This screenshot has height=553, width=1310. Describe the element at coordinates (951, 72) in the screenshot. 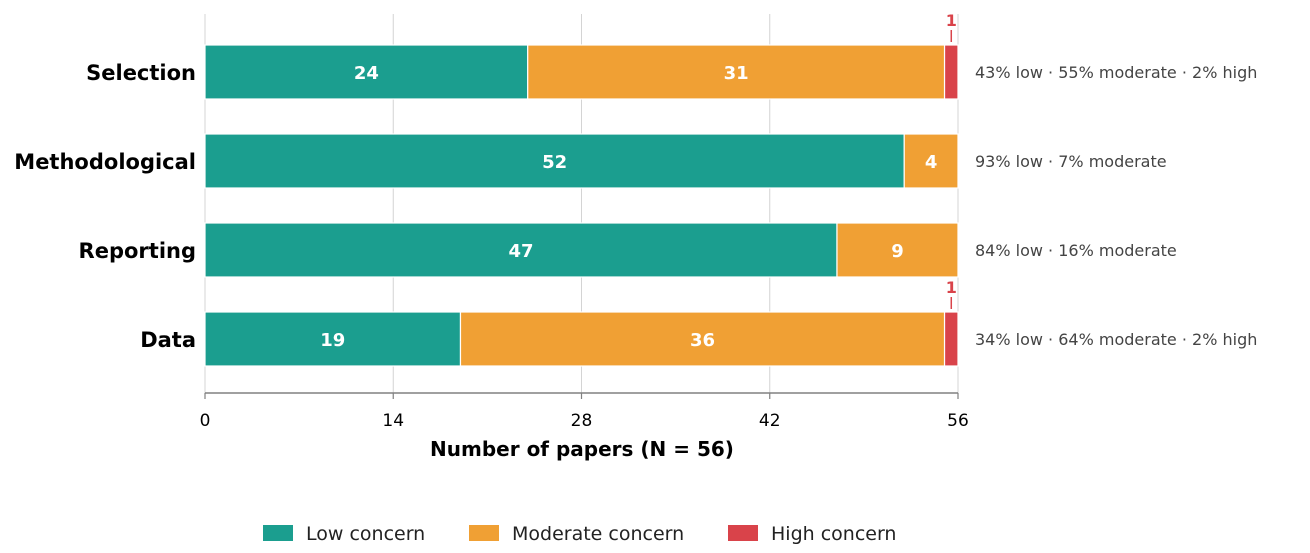

I see `bar-selection-high-concern` at that location.